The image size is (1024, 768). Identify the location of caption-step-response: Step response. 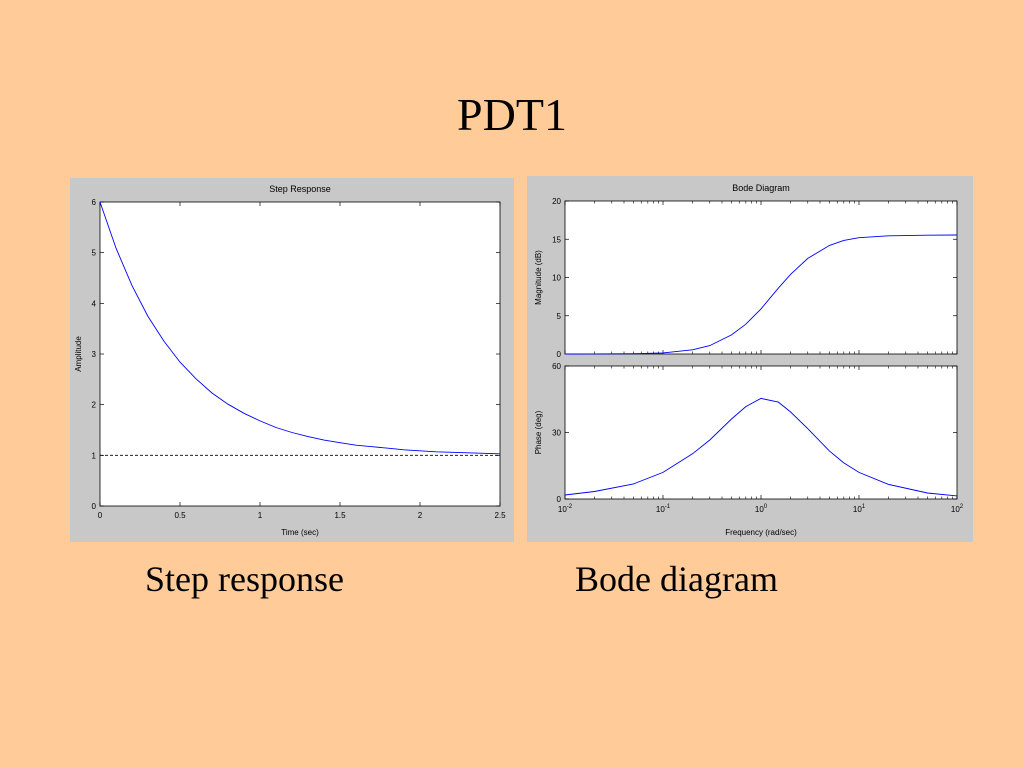
(244, 579).